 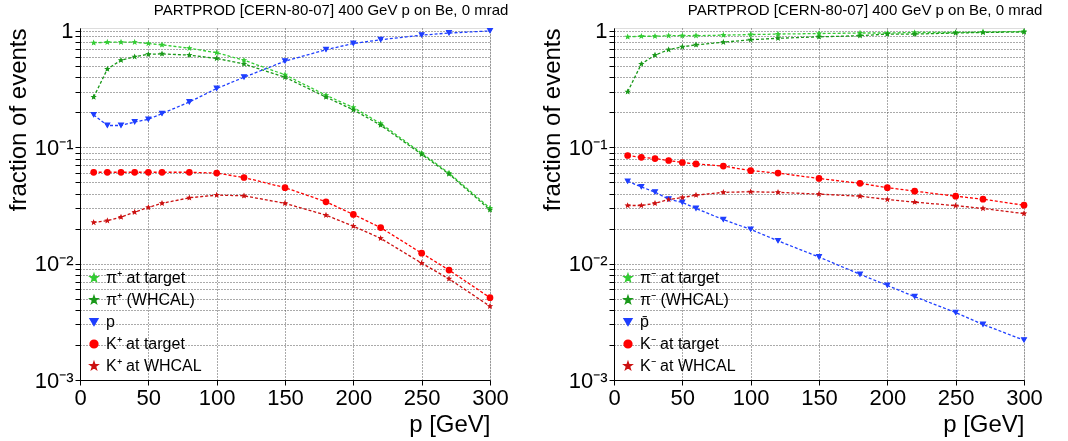 I want to click on legend-label: p̄, so click(x=644, y=321).